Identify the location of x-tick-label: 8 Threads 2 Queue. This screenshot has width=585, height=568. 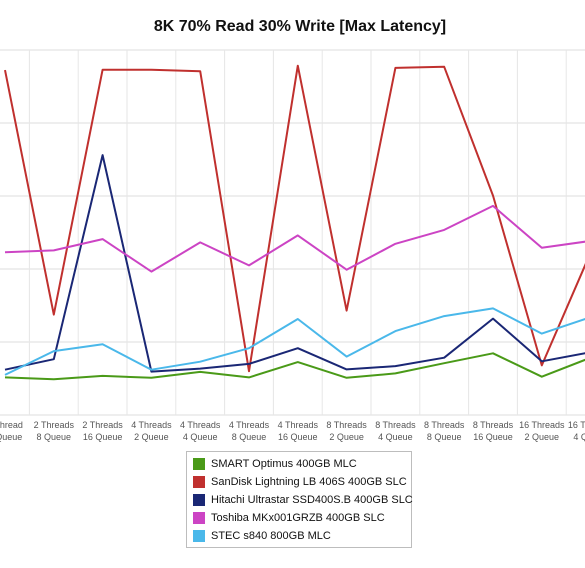
(346, 431).